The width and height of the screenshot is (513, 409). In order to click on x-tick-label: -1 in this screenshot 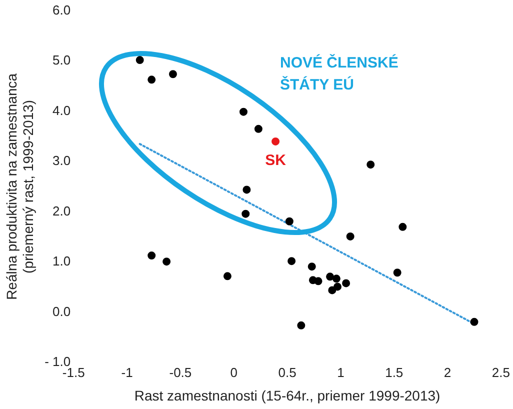, I will do `click(127, 372)`.